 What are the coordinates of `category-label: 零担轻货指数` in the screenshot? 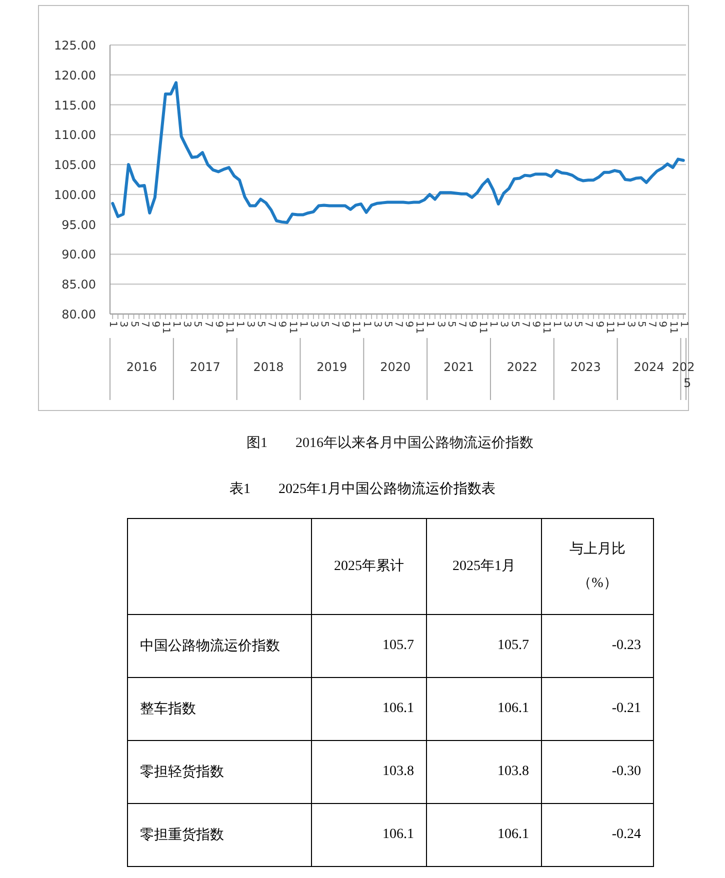 It's located at (220, 772).